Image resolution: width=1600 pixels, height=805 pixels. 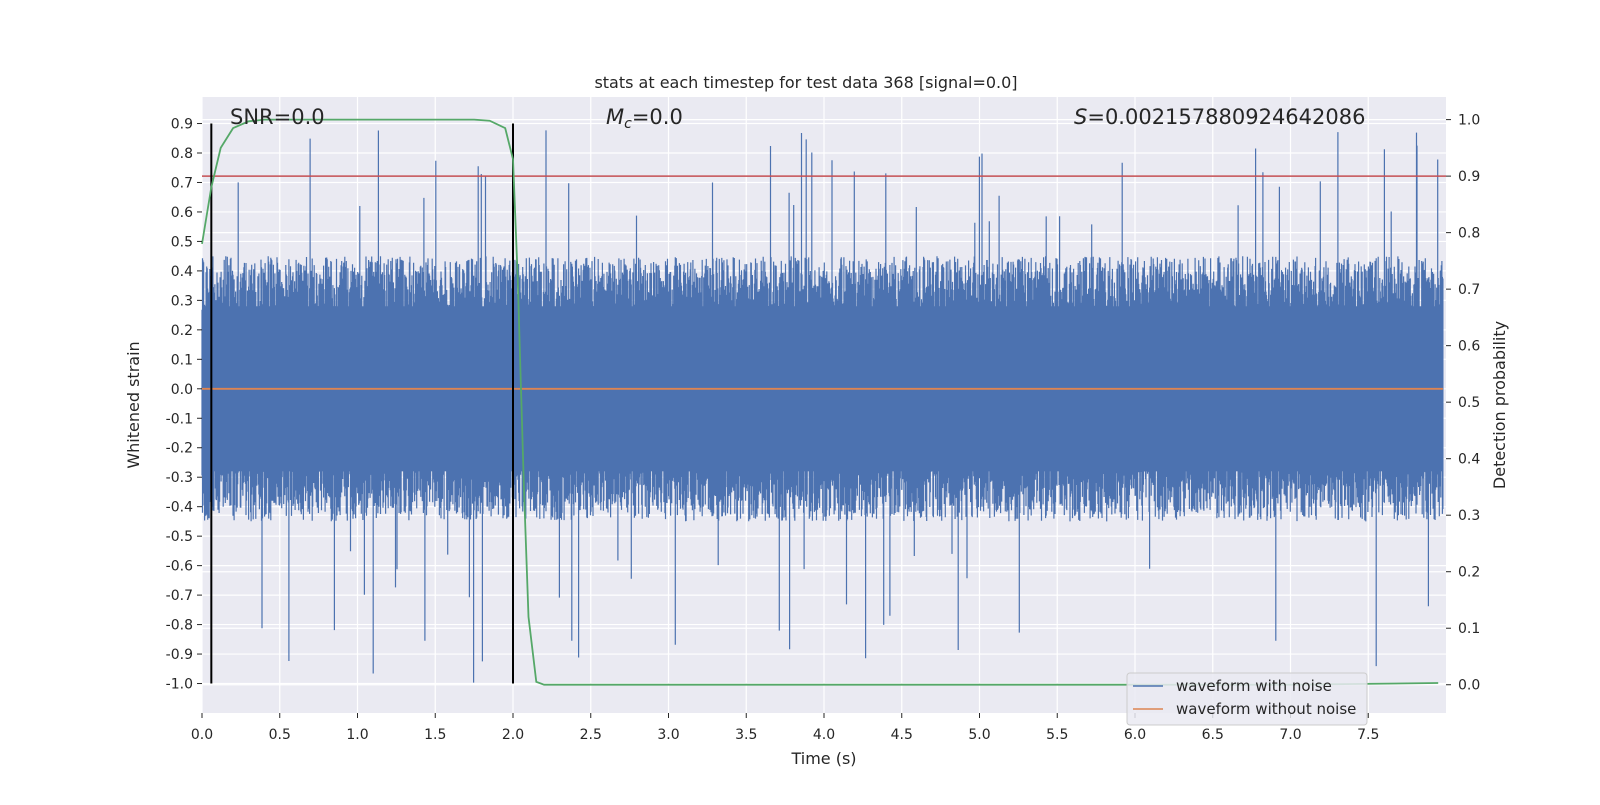 What do you see at coordinates (1499, 405) in the screenshot?
I see `y-axis-right-label: Detection probability` at bounding box center [1499, 405].